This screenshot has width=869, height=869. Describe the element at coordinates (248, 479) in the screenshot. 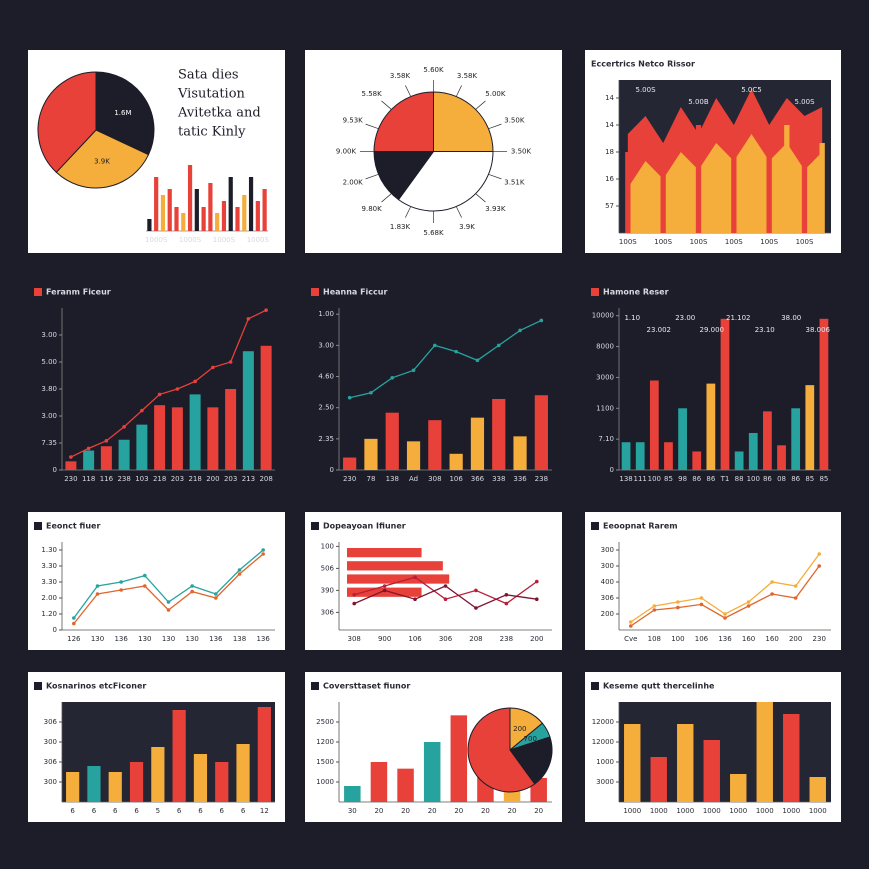

I see `x-tick-label: 213` at that location.